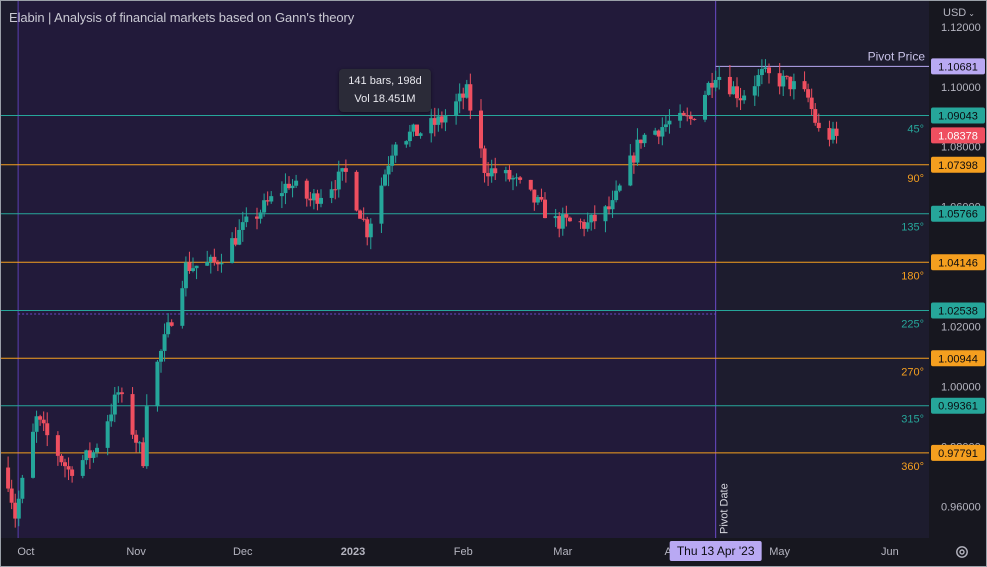  What do you see at coordinates (961, 28) in the screenshot?
I see `price-axis-tick-label: 1.12000` at bounding box center [961, 28].